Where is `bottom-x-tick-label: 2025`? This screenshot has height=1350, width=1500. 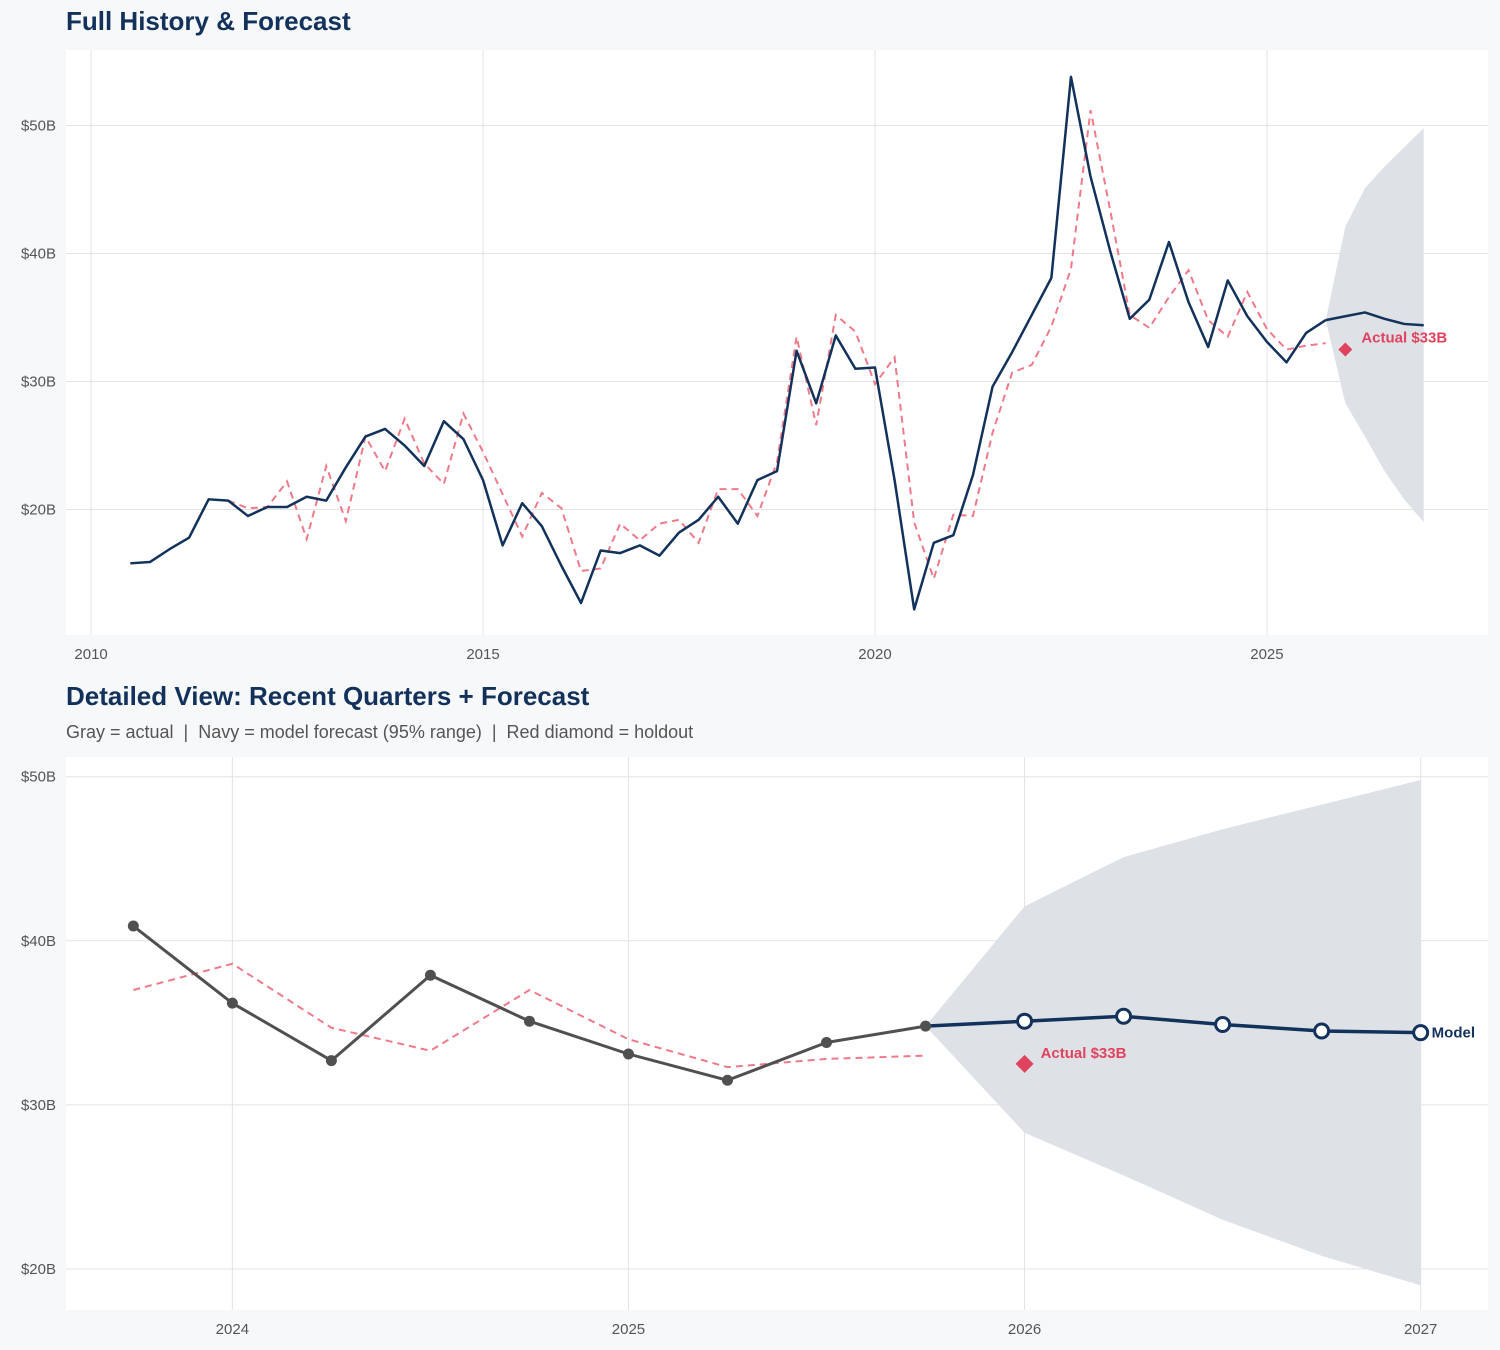
bottom-x-tick-label: 2025 is located at coordinates (628, 1329).